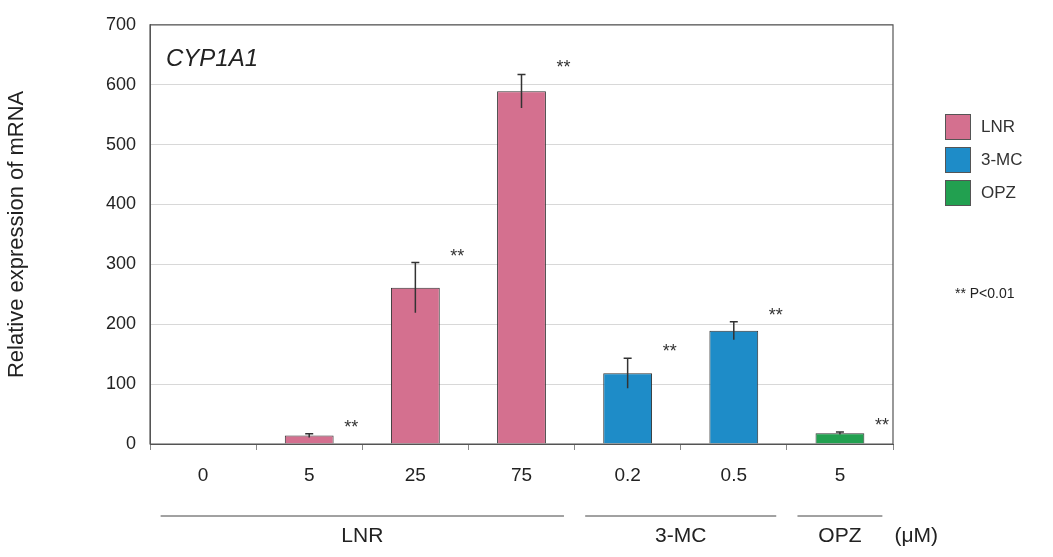 This screenshot has height=557, width=1053. Describe the element at coordinates (840, 534) in the screenshot. I see `text: OPZ` at that location.